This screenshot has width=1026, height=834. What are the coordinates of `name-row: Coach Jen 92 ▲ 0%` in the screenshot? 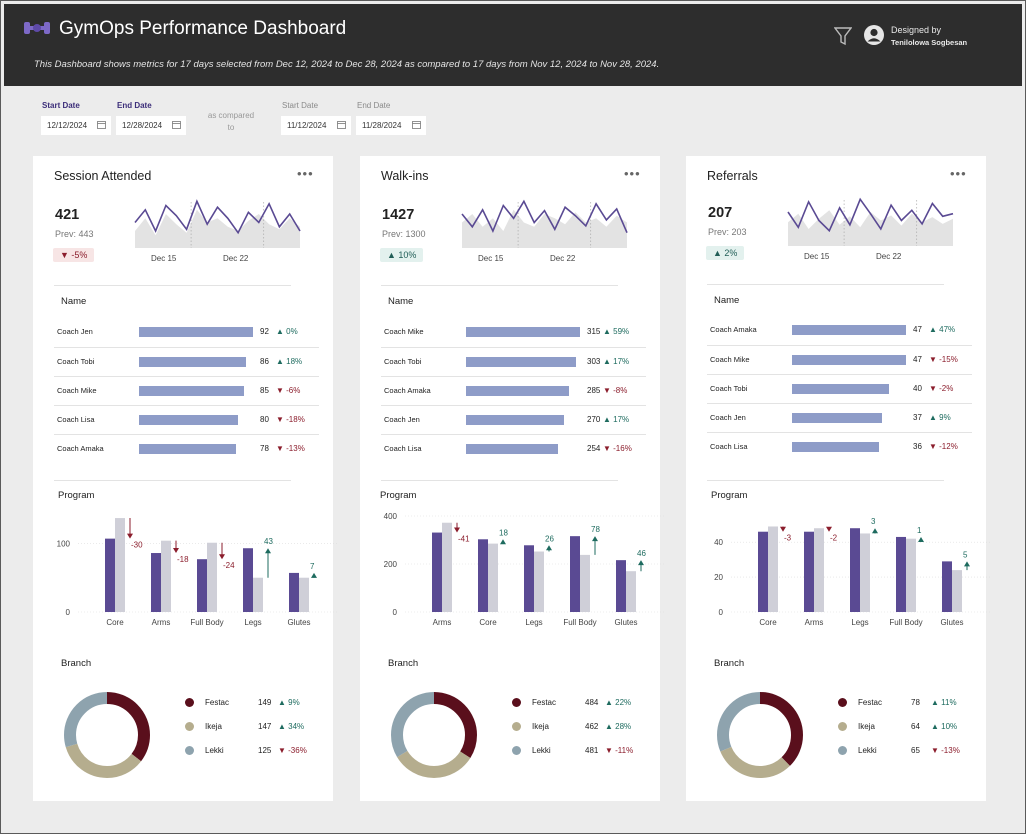 It's located at (186, 332).